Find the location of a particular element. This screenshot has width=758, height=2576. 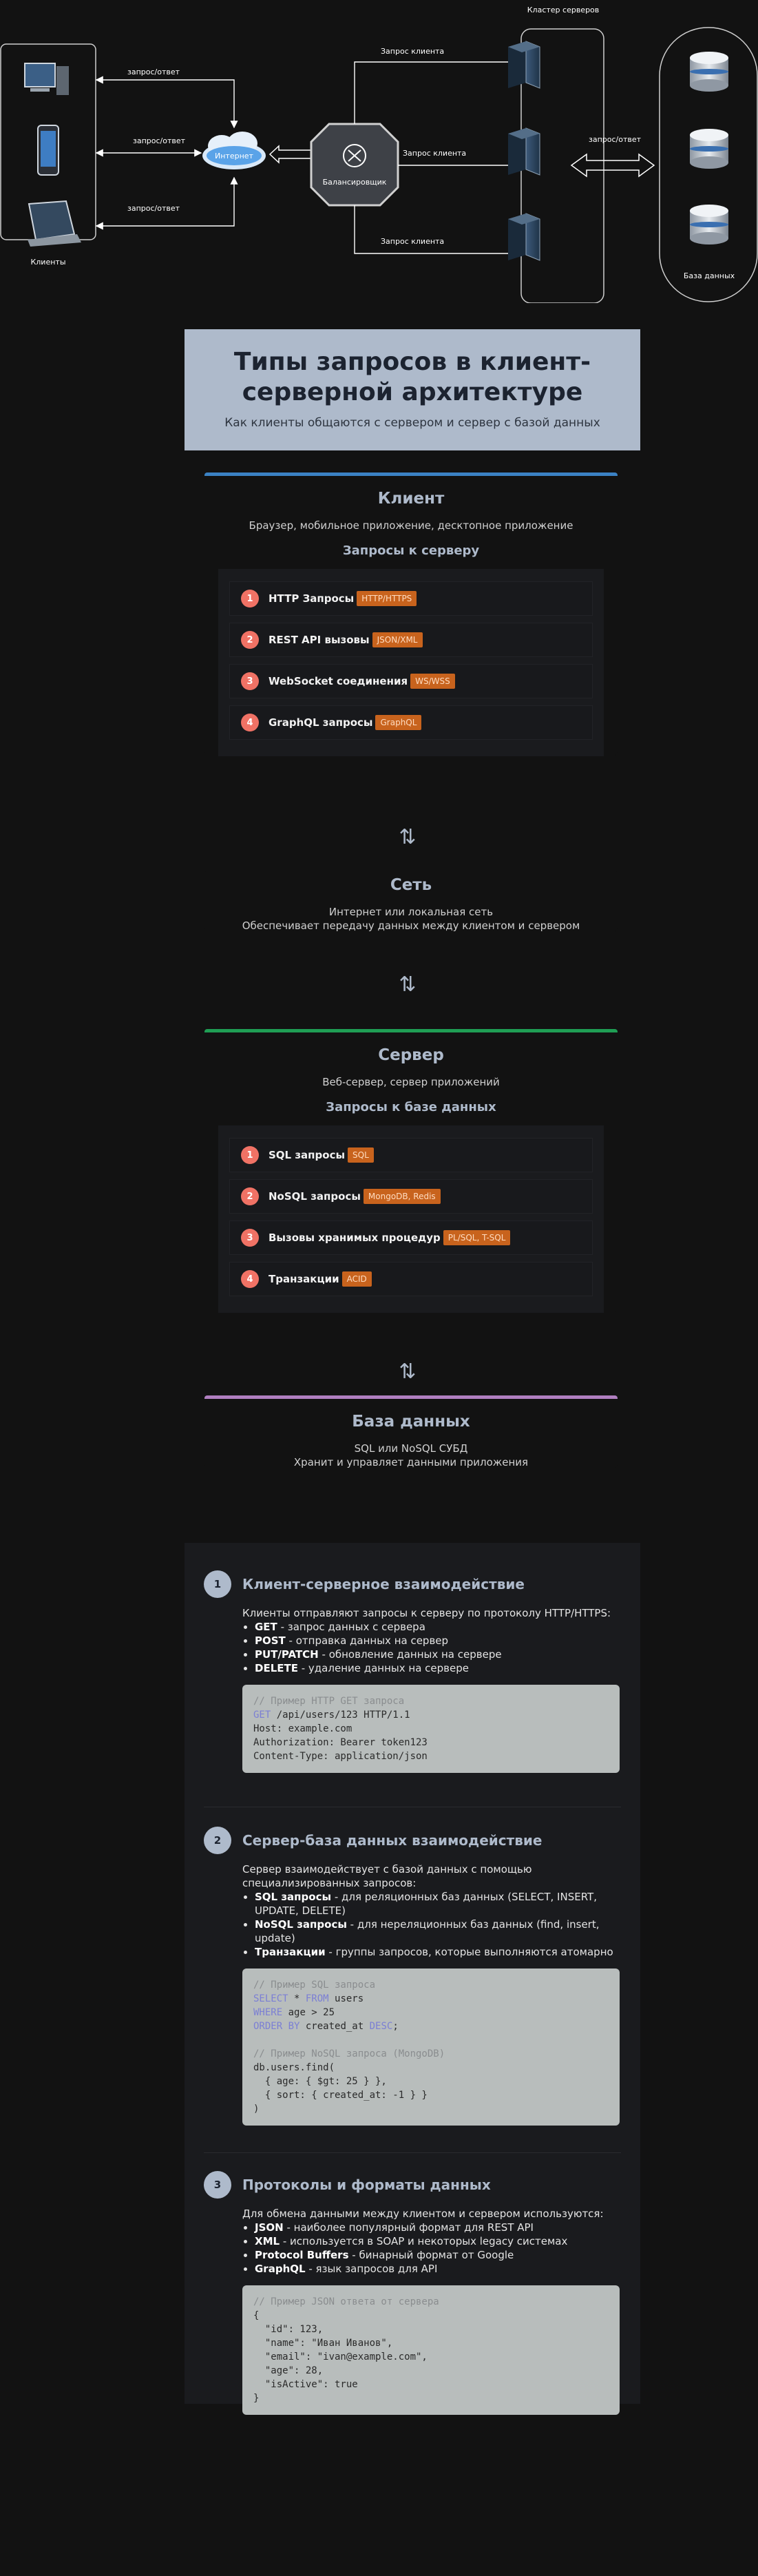

edge-db-label: запрос/ответ is located at coordinates (615, 139).